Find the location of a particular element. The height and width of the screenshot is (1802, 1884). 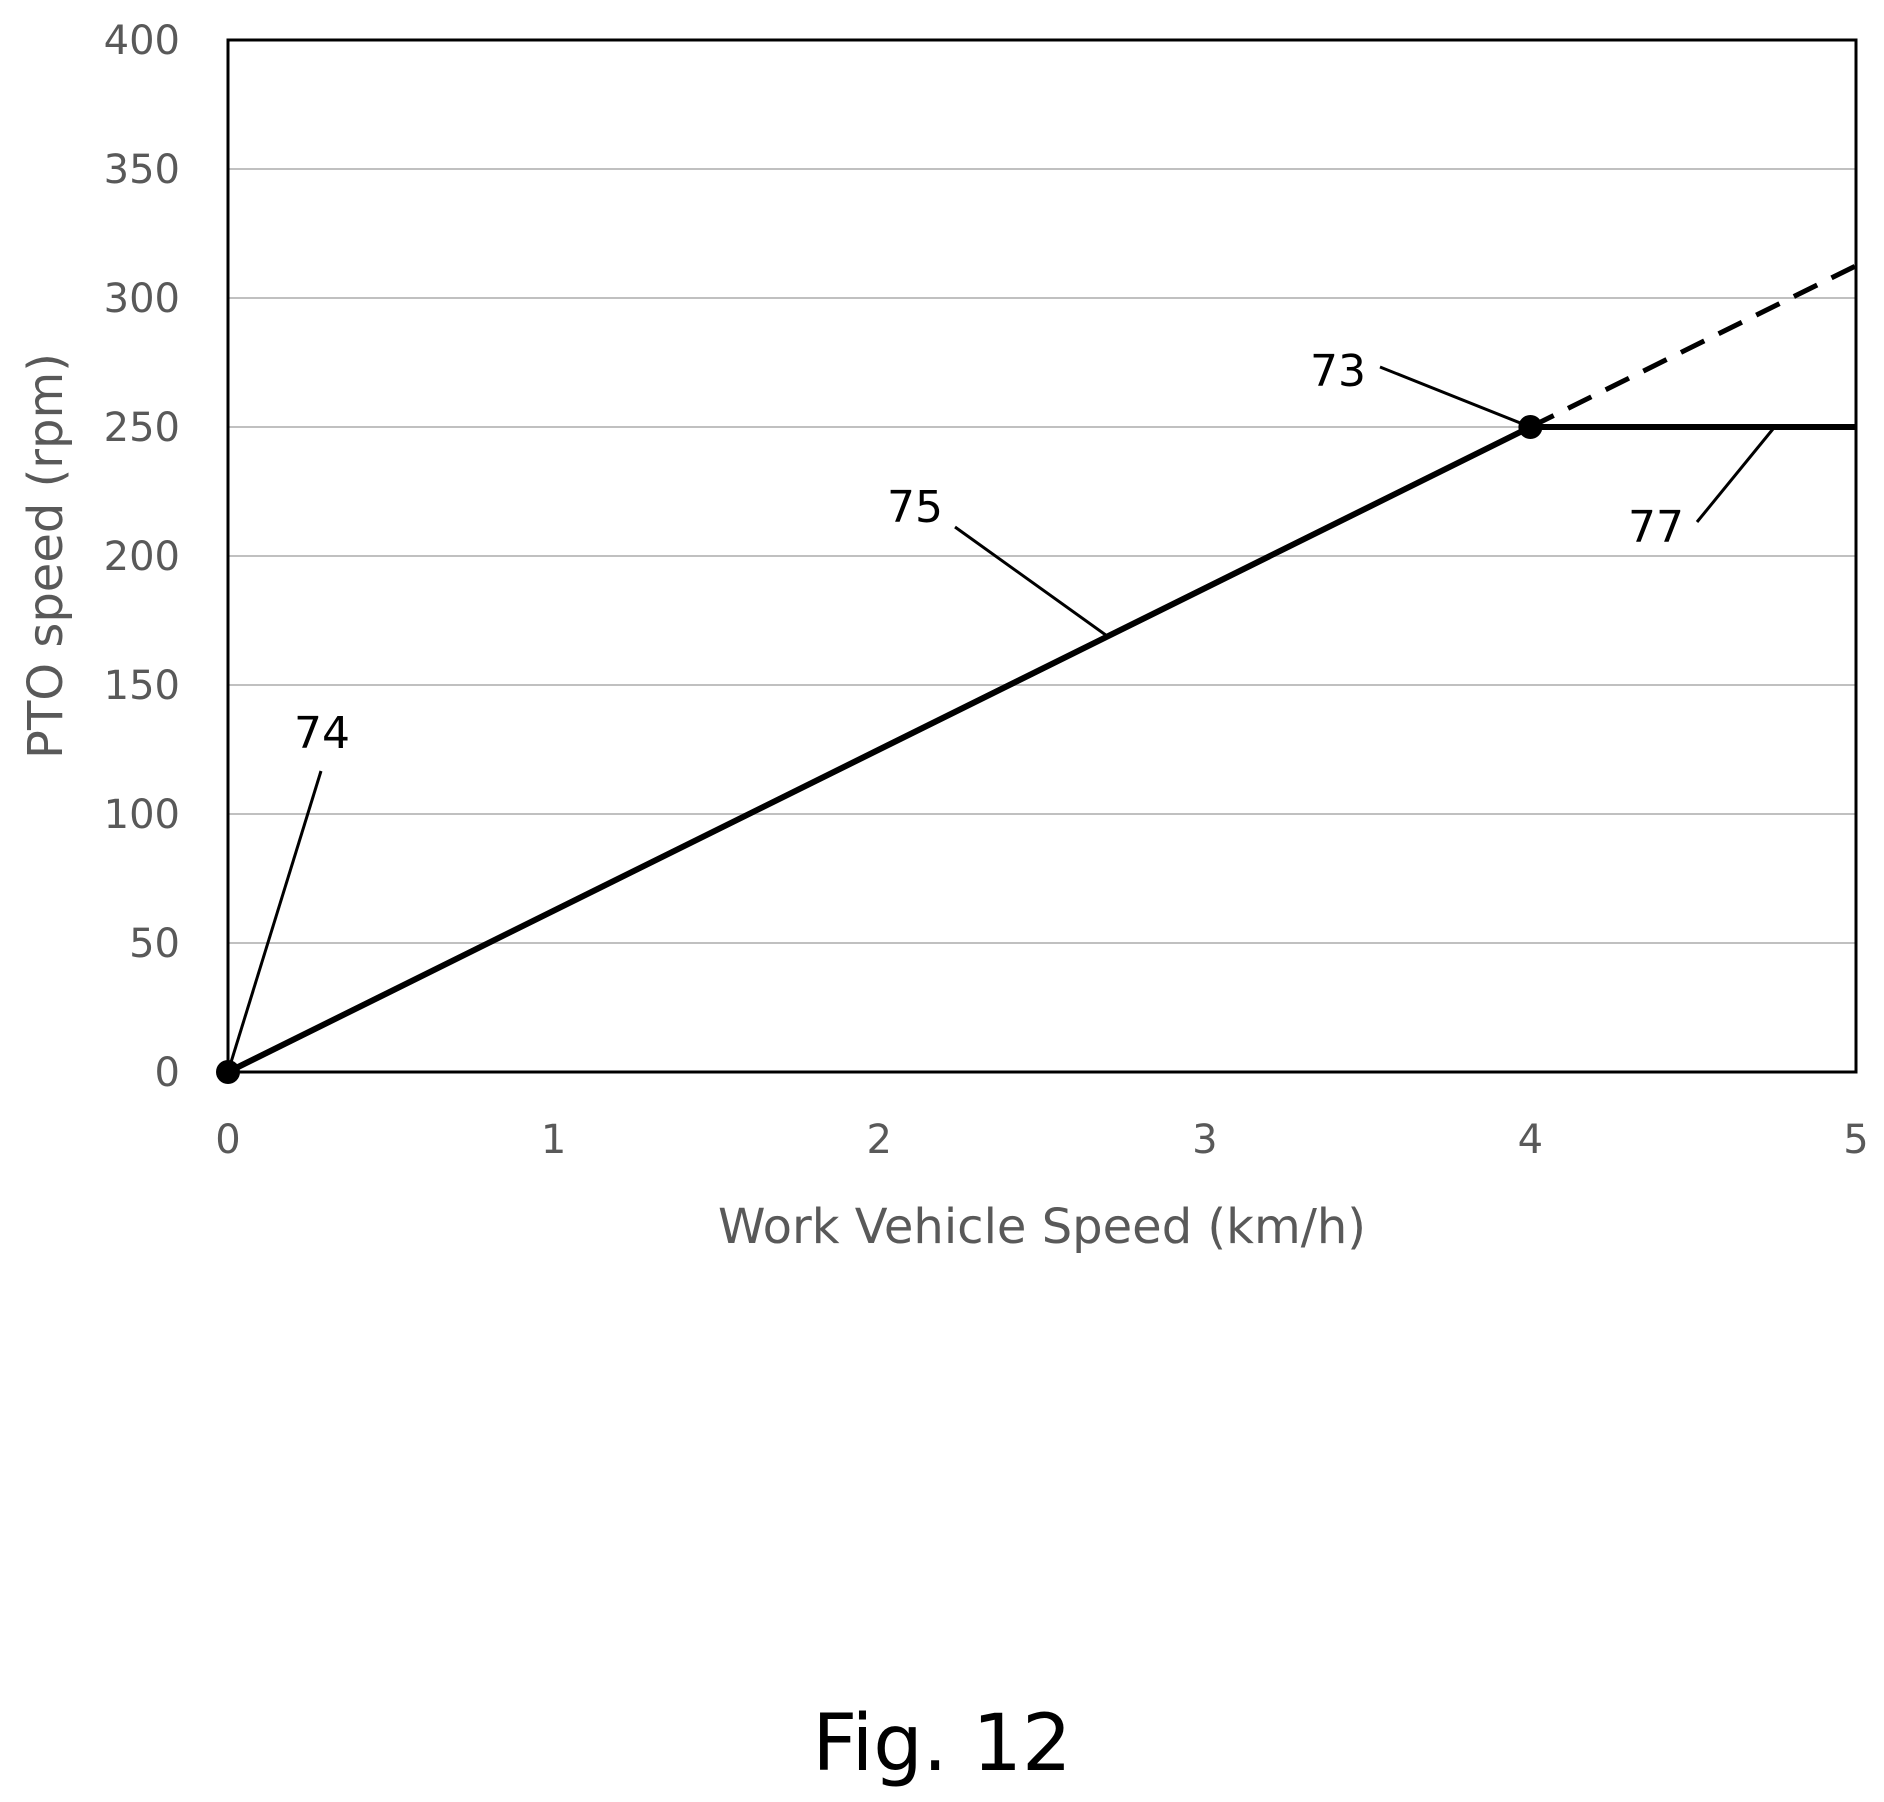

reference-label-77: 77 is located at coordinates (1656, 527).